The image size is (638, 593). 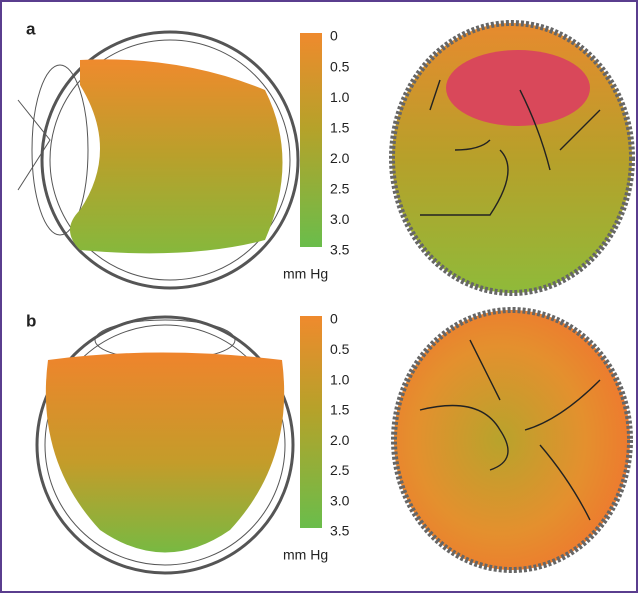 I want to click on panel-label: b, so click(x=31, y=320).